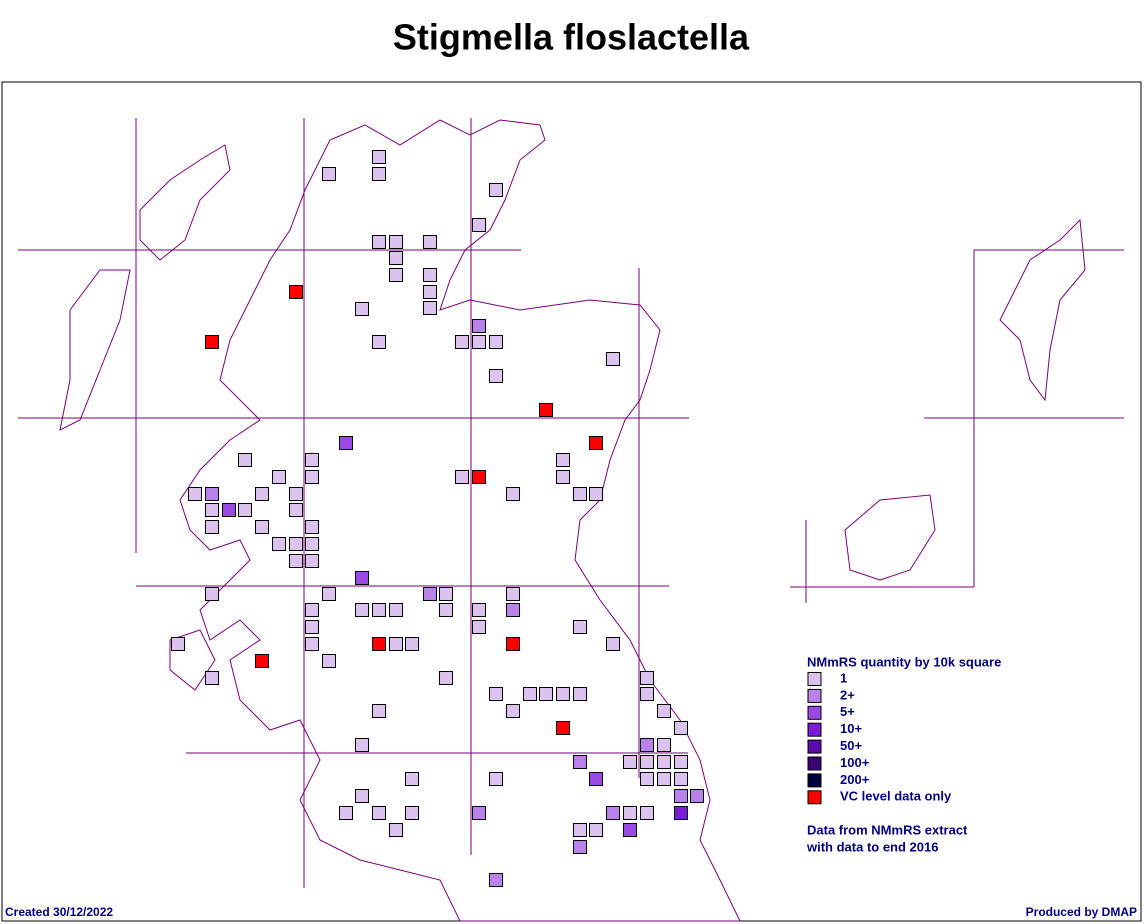 This screenshot has height=924, width=1144. I want to click on producer: Produced by DMAP, so click(1081, 912).